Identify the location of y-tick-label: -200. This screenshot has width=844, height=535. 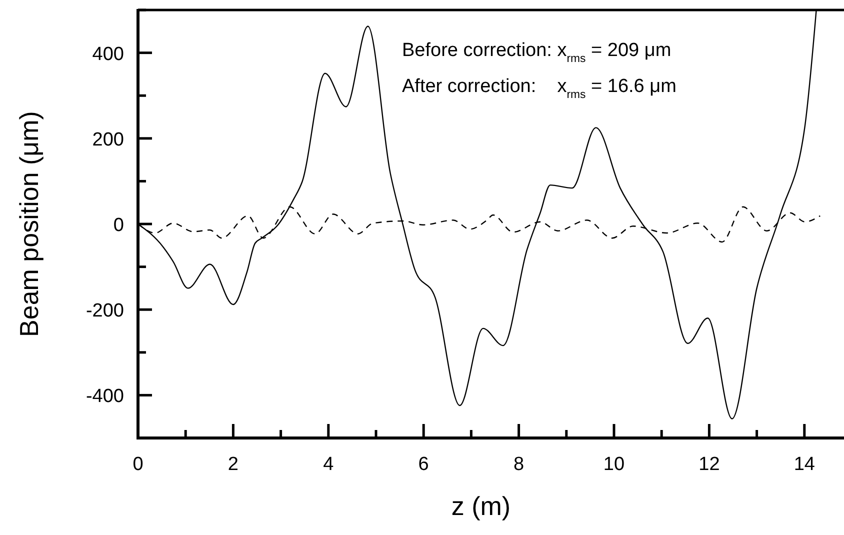
(105, 311).